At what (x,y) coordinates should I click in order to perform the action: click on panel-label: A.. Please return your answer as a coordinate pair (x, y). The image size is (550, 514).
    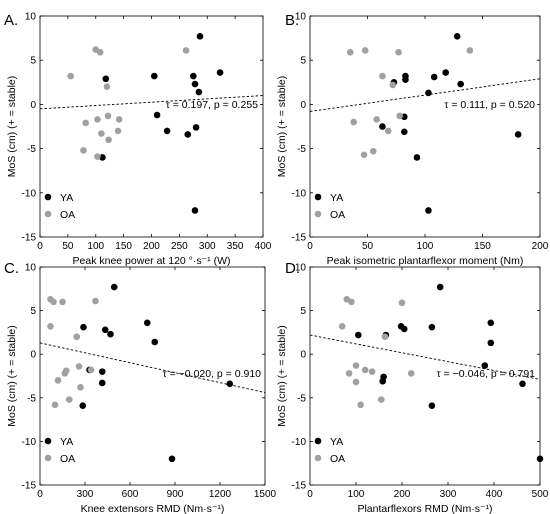
    Looking at the image, I should click on (11, 20).